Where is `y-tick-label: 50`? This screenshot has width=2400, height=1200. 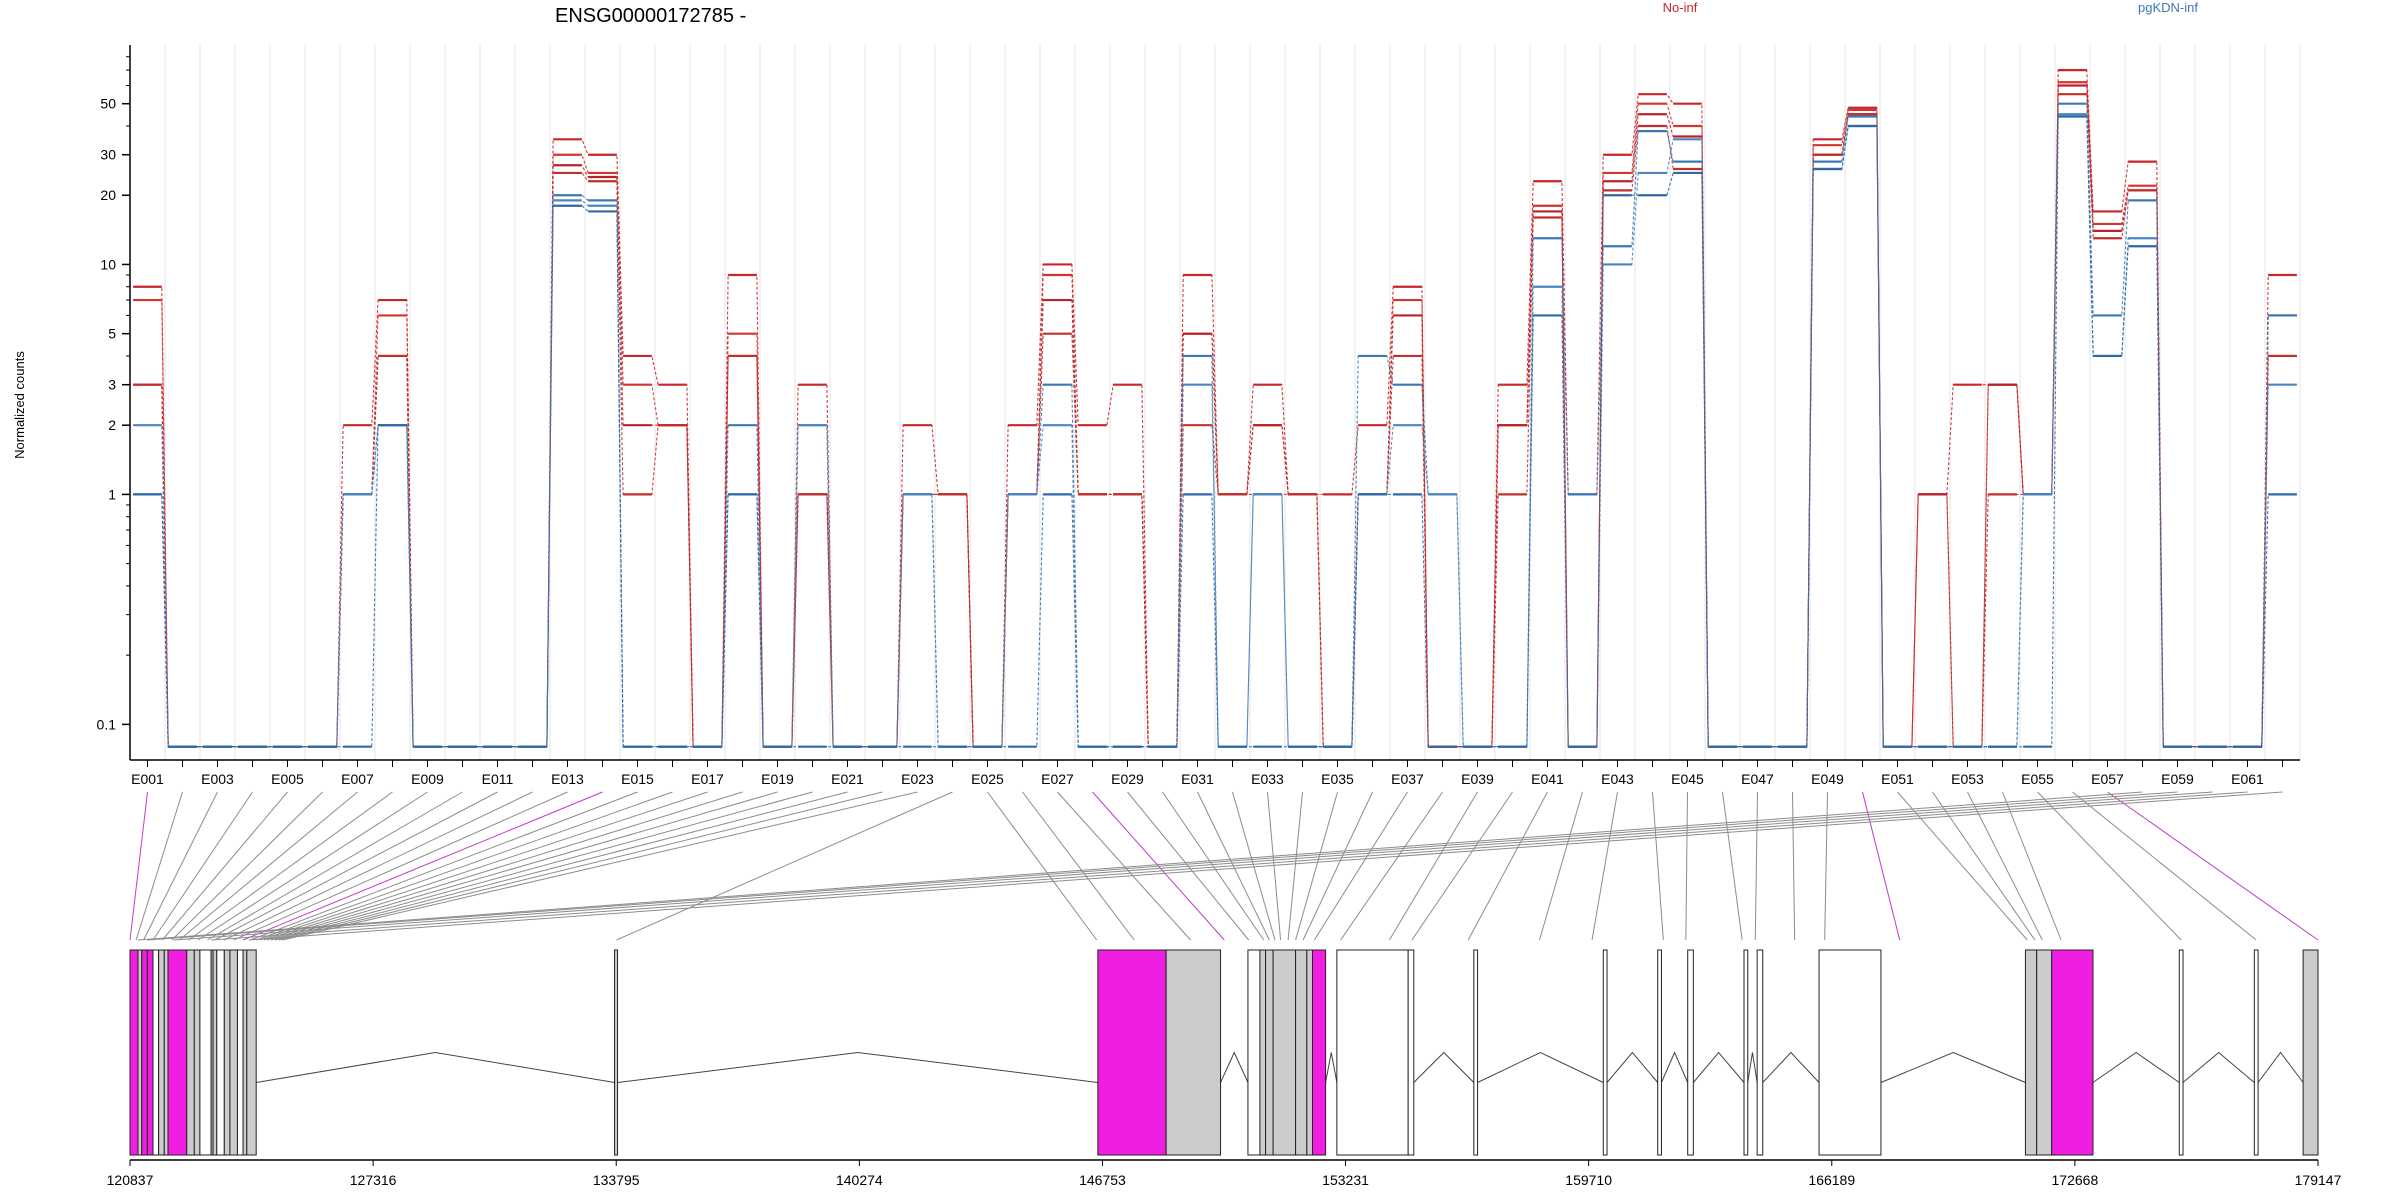
y-tick-label: 50 is located at coordinates (108, 104).